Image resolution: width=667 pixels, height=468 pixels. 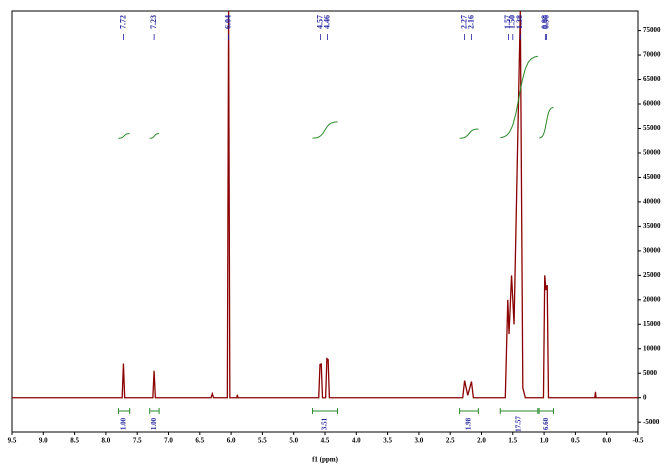 What do you see at coordinates (319, 22) in the screenshot?
I see `peak-label: 4.57` at bounding box center [319, 22].